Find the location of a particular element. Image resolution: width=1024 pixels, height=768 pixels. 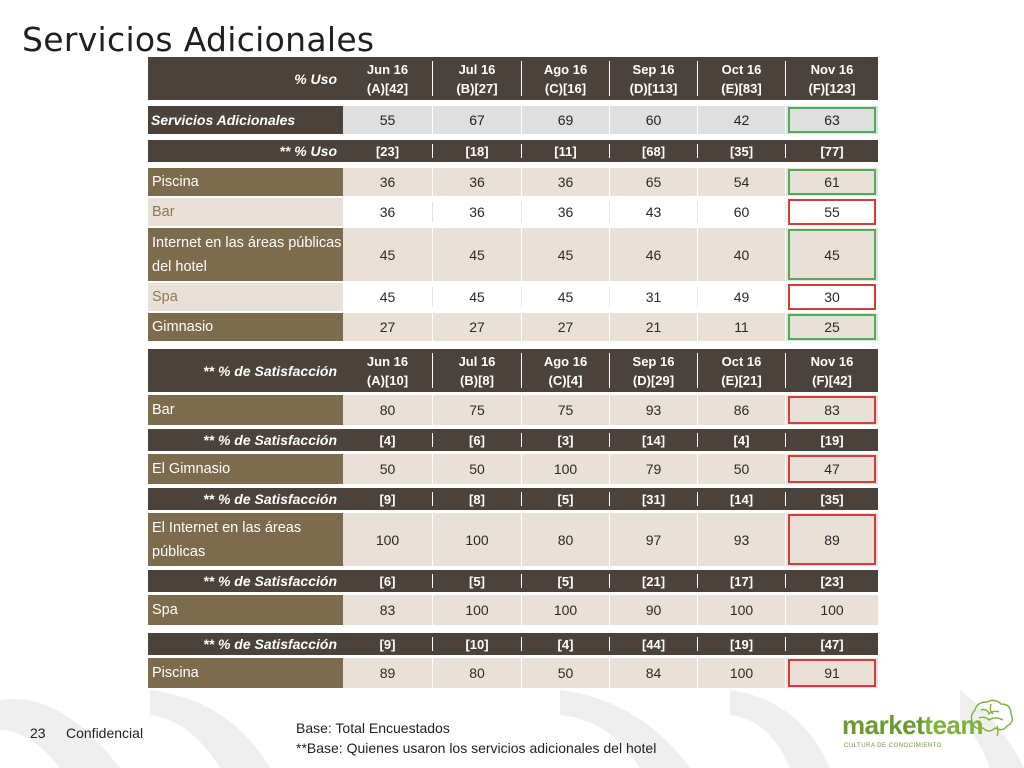

uso-row: Bar 36 36 36 43 60 55 is located at coordinates (513, 212).